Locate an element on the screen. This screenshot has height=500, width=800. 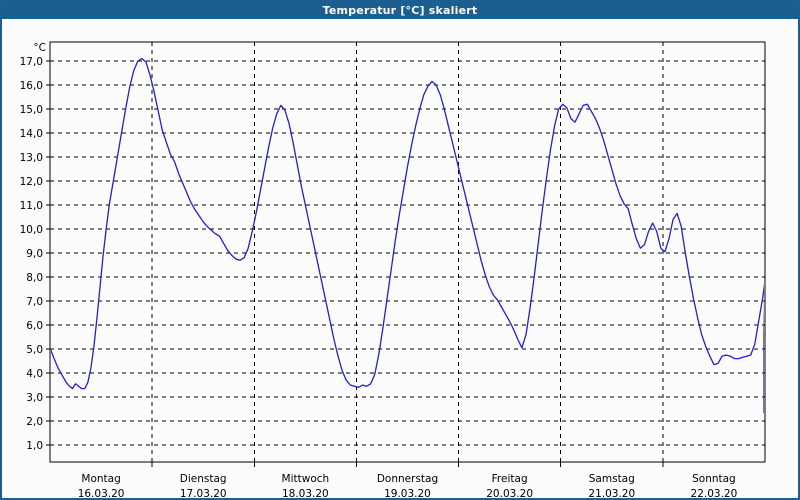
y-axis-unit-label: °C is located at coordinates (39, 48).